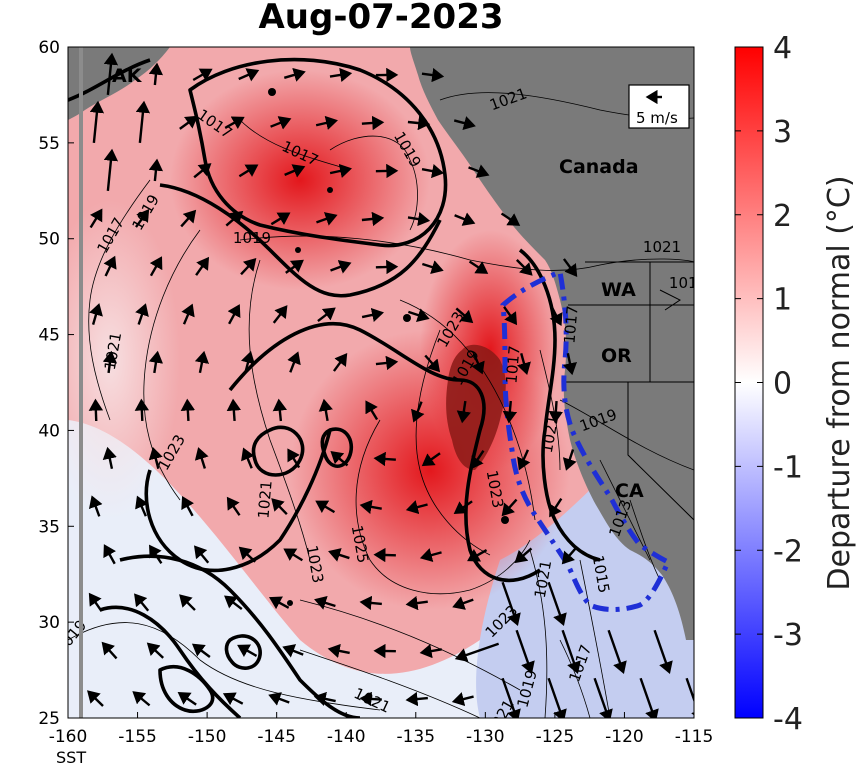  Describe the element at coordinates (629, 491) in the screenshot. I see `region-label-ca: CA` at that location.